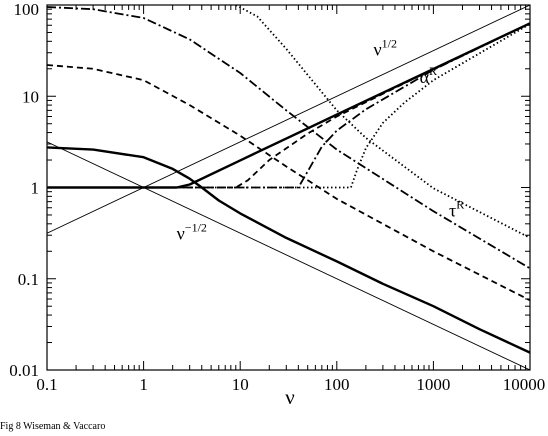 The width and height of the screenshot is (548, 436). What do you see at coordinates (24, 370) in the screenshot?
I see `y-tick-label: 0.01` at bounding box center [24, 370].